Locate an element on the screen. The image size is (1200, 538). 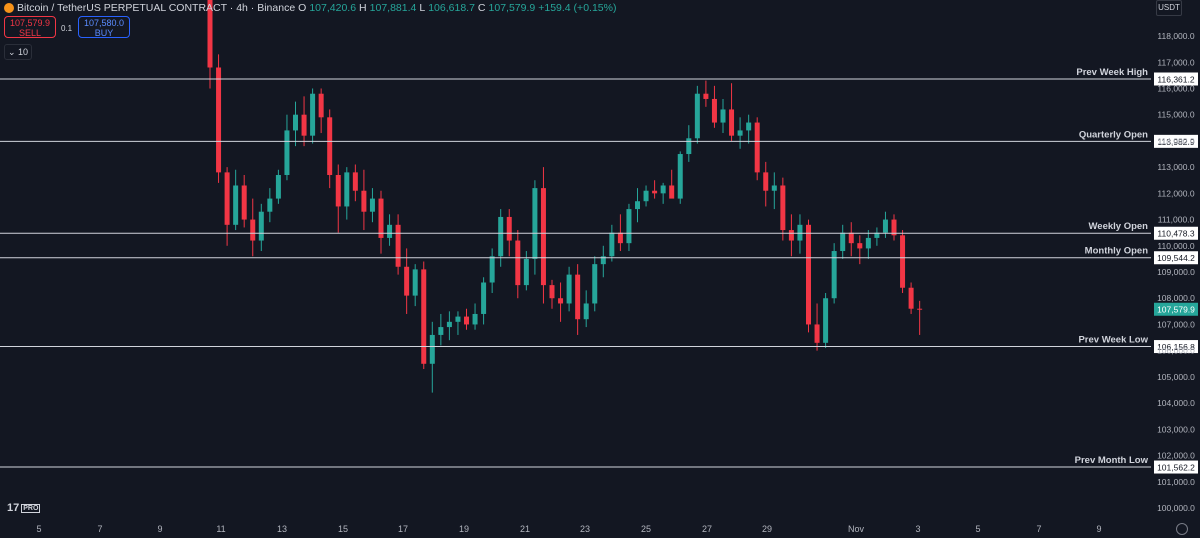
level-price-label: 113,982.9 is located at coordinates (1175, 142).